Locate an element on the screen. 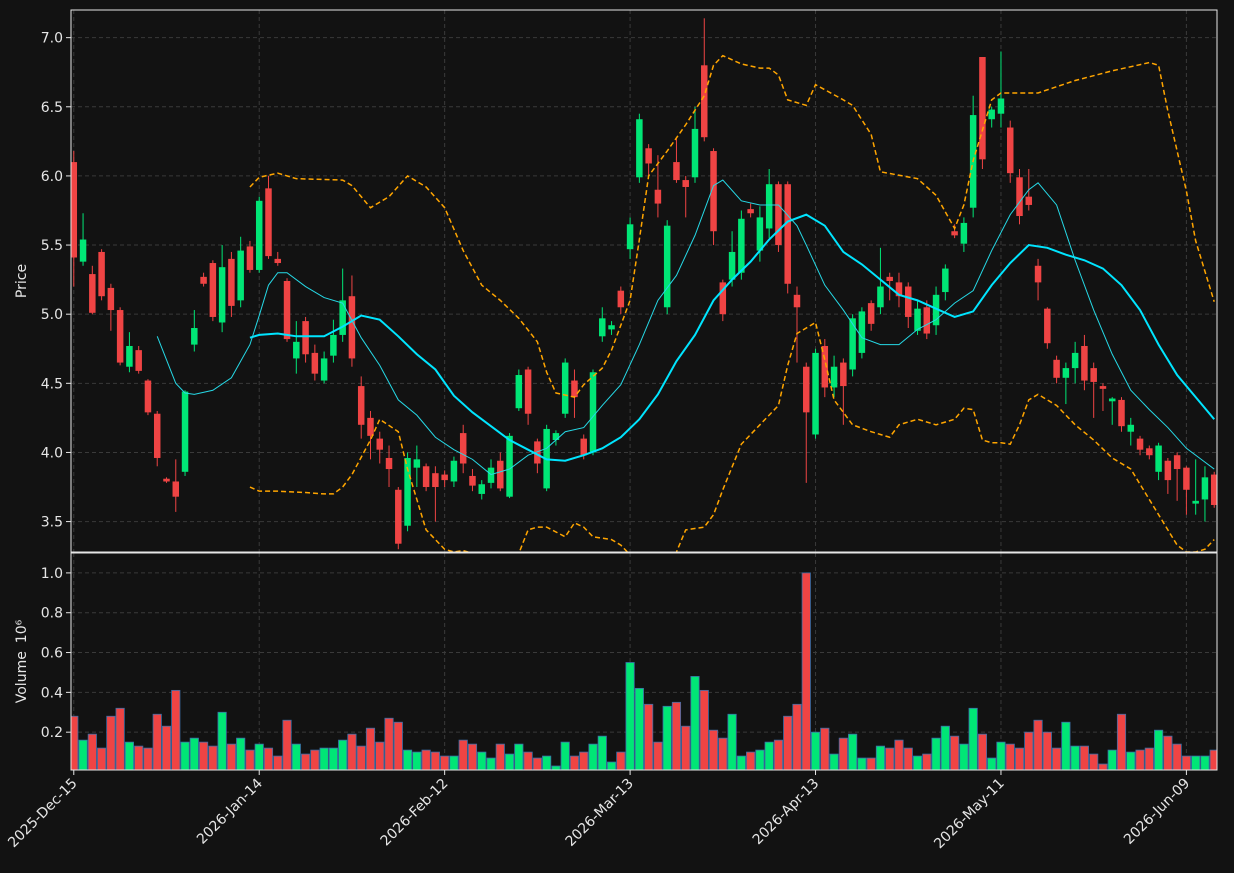 The width and height of the screenshot is (1234, 873). y-tick-label: 5.0 is located at coordinates (52, 315).